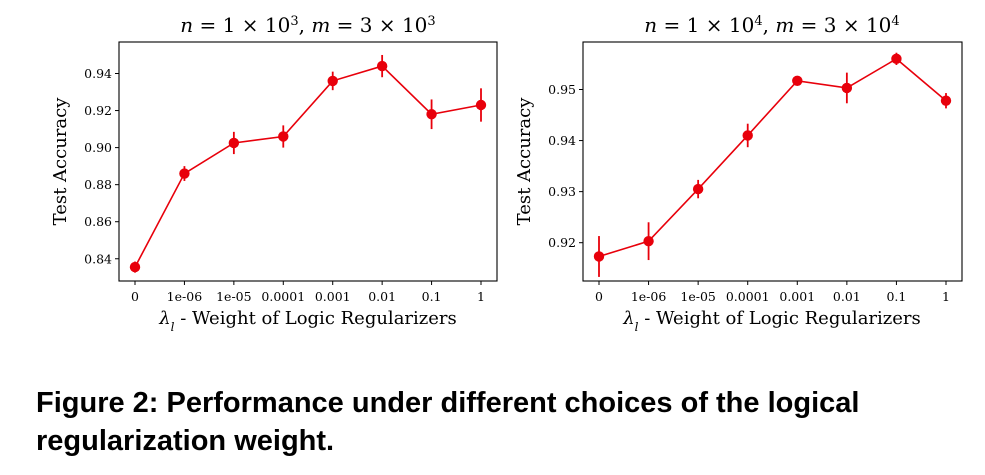  I want to click on y-tick-label: 0.88, so click(98, 184).